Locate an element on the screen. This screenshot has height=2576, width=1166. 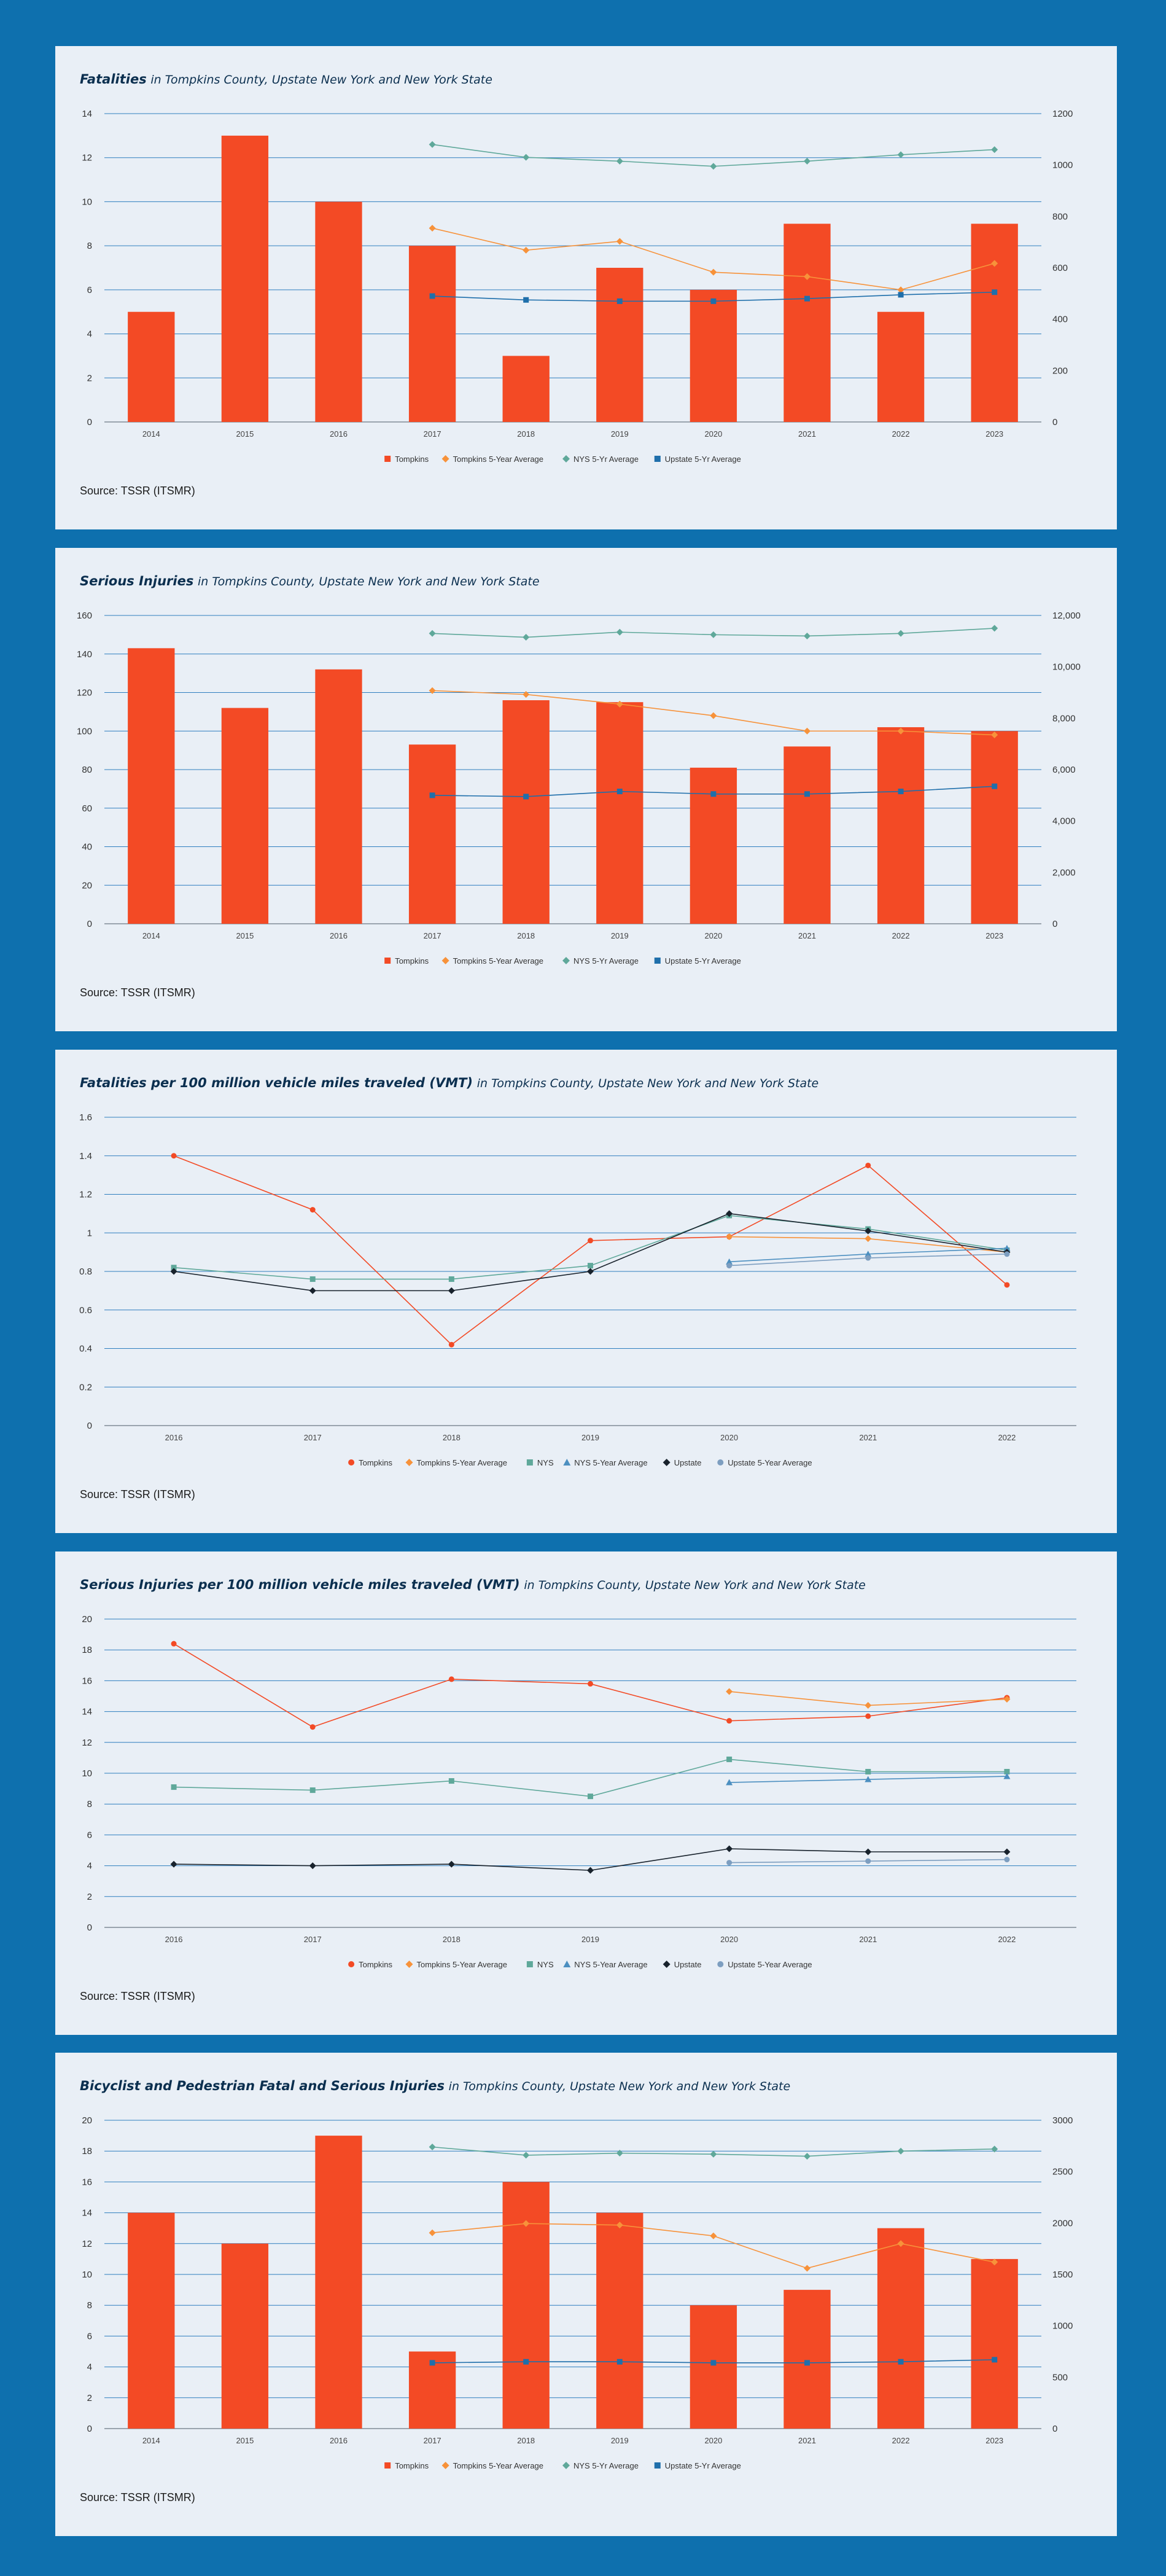
x-tick-label: 2017 is located at coordinates (432, 2440).